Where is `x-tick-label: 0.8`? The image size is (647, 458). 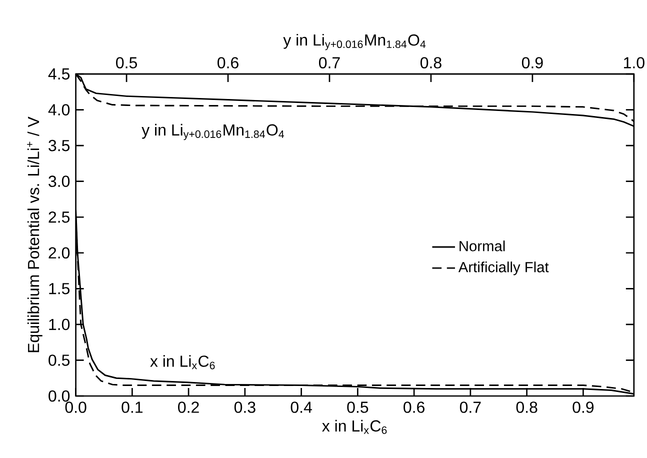
x-tick-label: 0.8 is located at coordinates (527, 407).